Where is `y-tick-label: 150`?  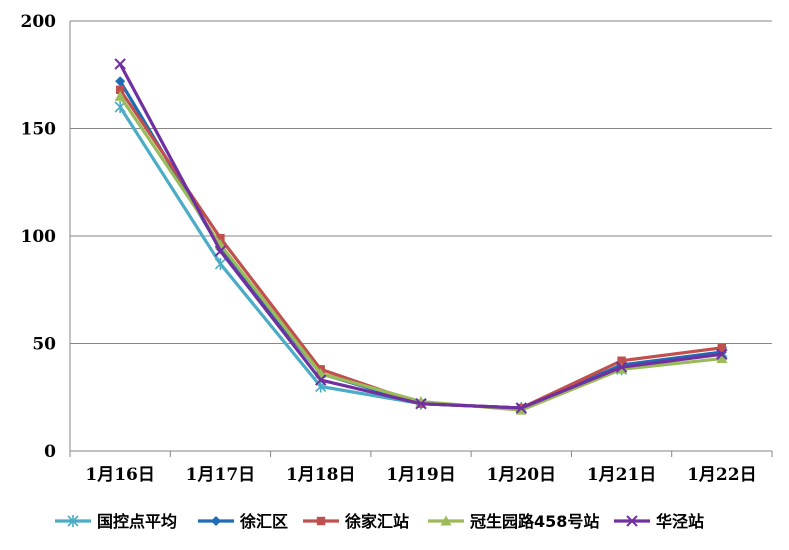 y-tick-label: 150 is located at coordinates (39, 130).